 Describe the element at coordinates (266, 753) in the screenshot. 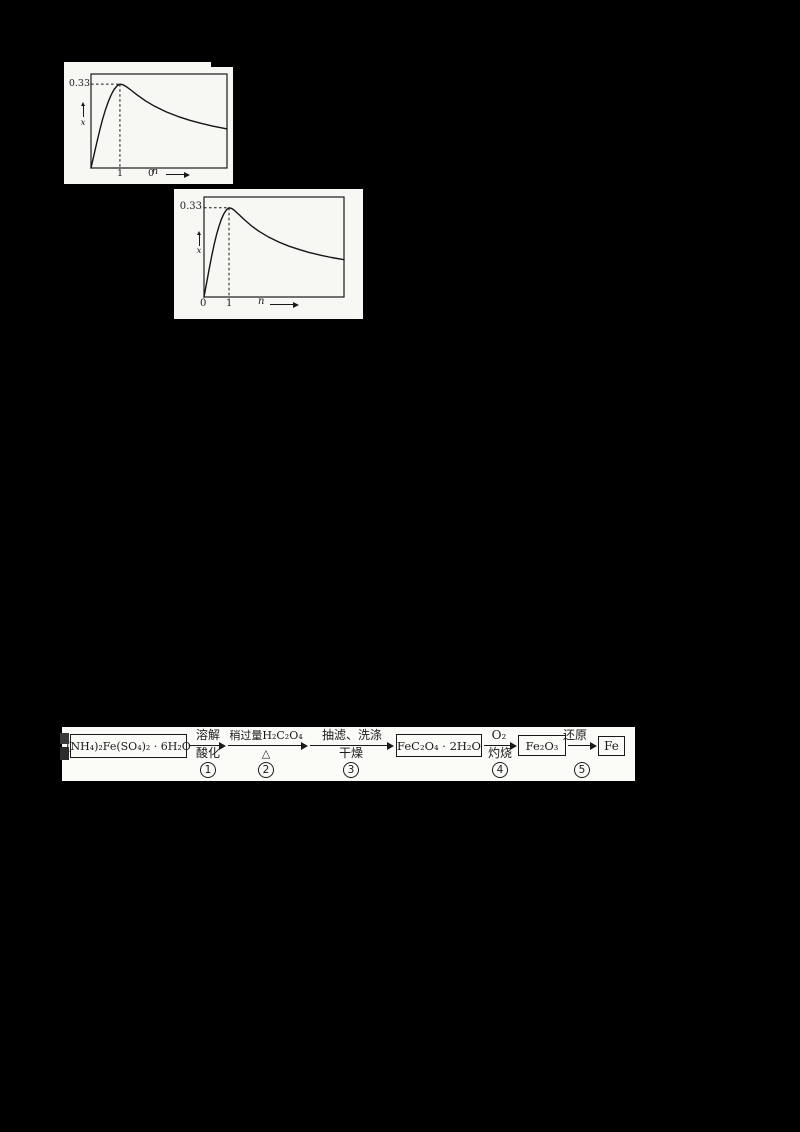

I see `arrow-condition-bottom: △` at that location.